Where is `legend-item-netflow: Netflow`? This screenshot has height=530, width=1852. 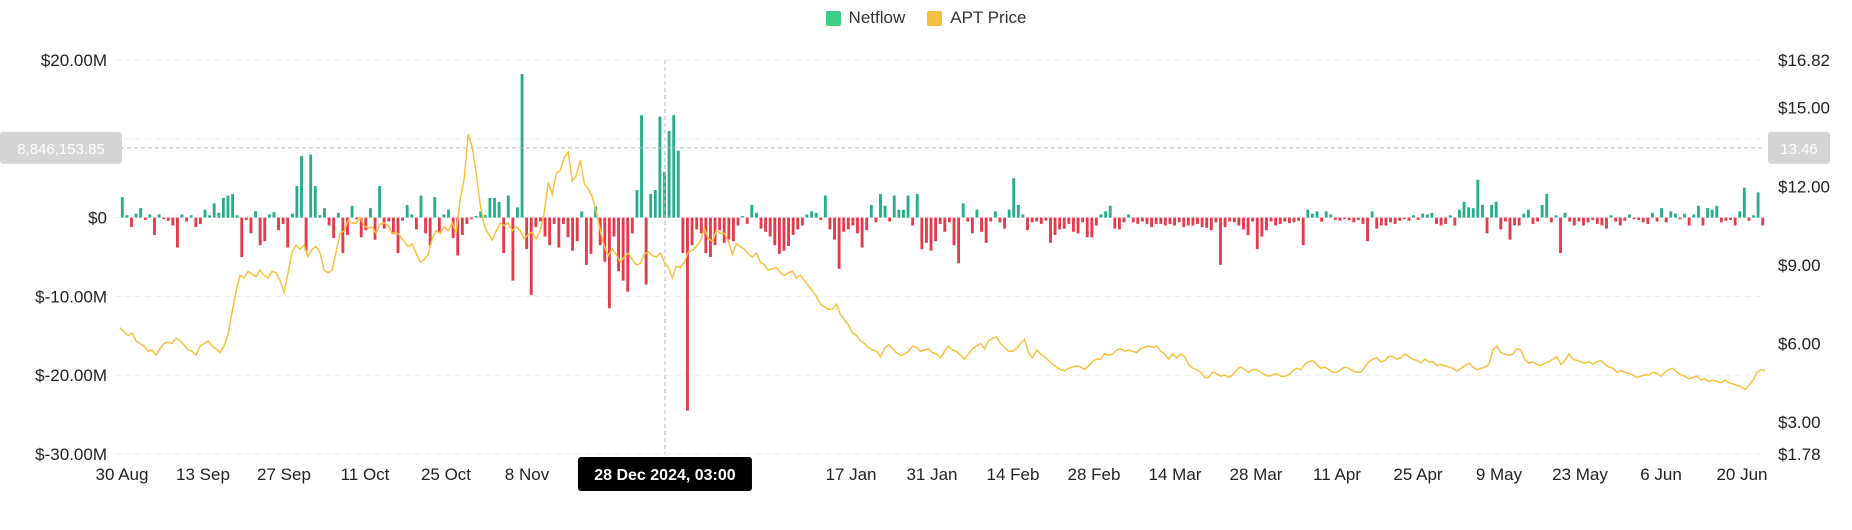 legend-item-netflow: Netflow is located at coordinates (865, 18).